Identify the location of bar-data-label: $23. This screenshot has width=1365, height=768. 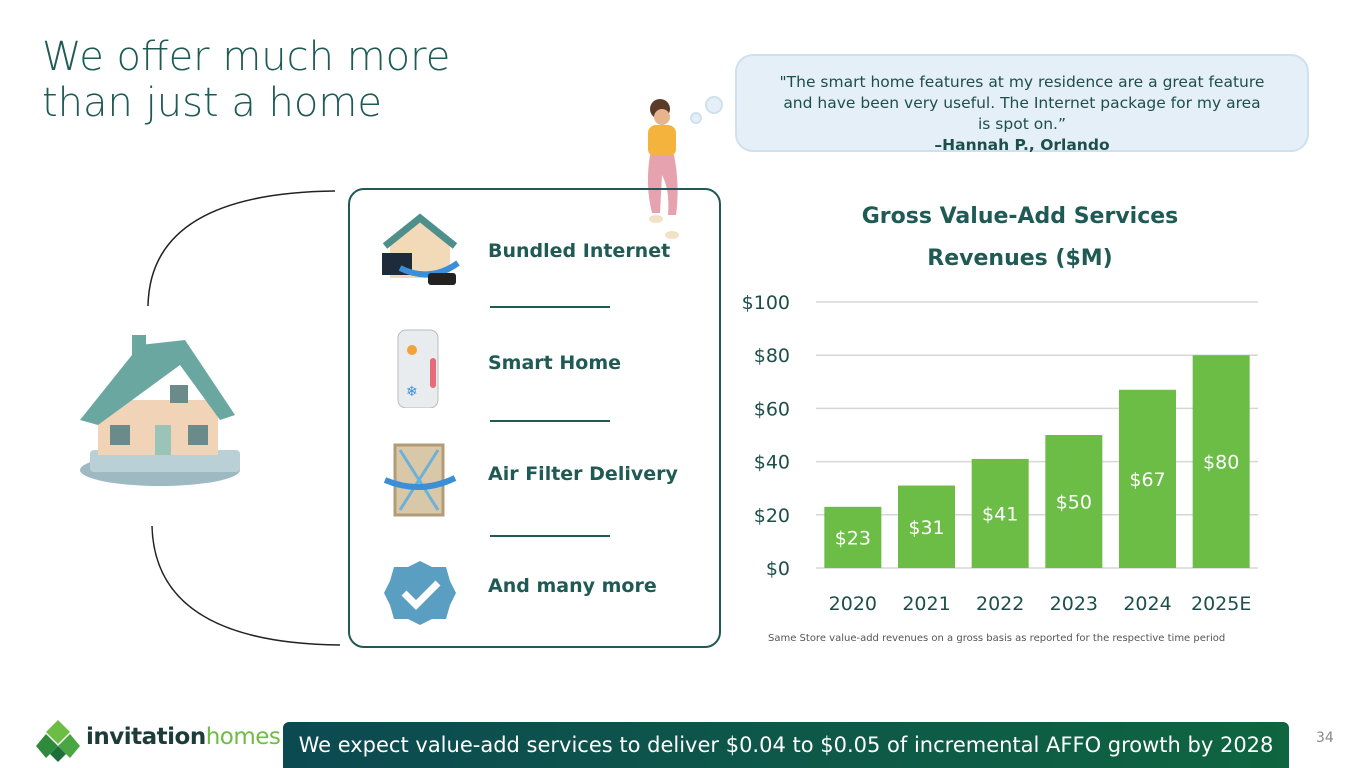
(853, 538).